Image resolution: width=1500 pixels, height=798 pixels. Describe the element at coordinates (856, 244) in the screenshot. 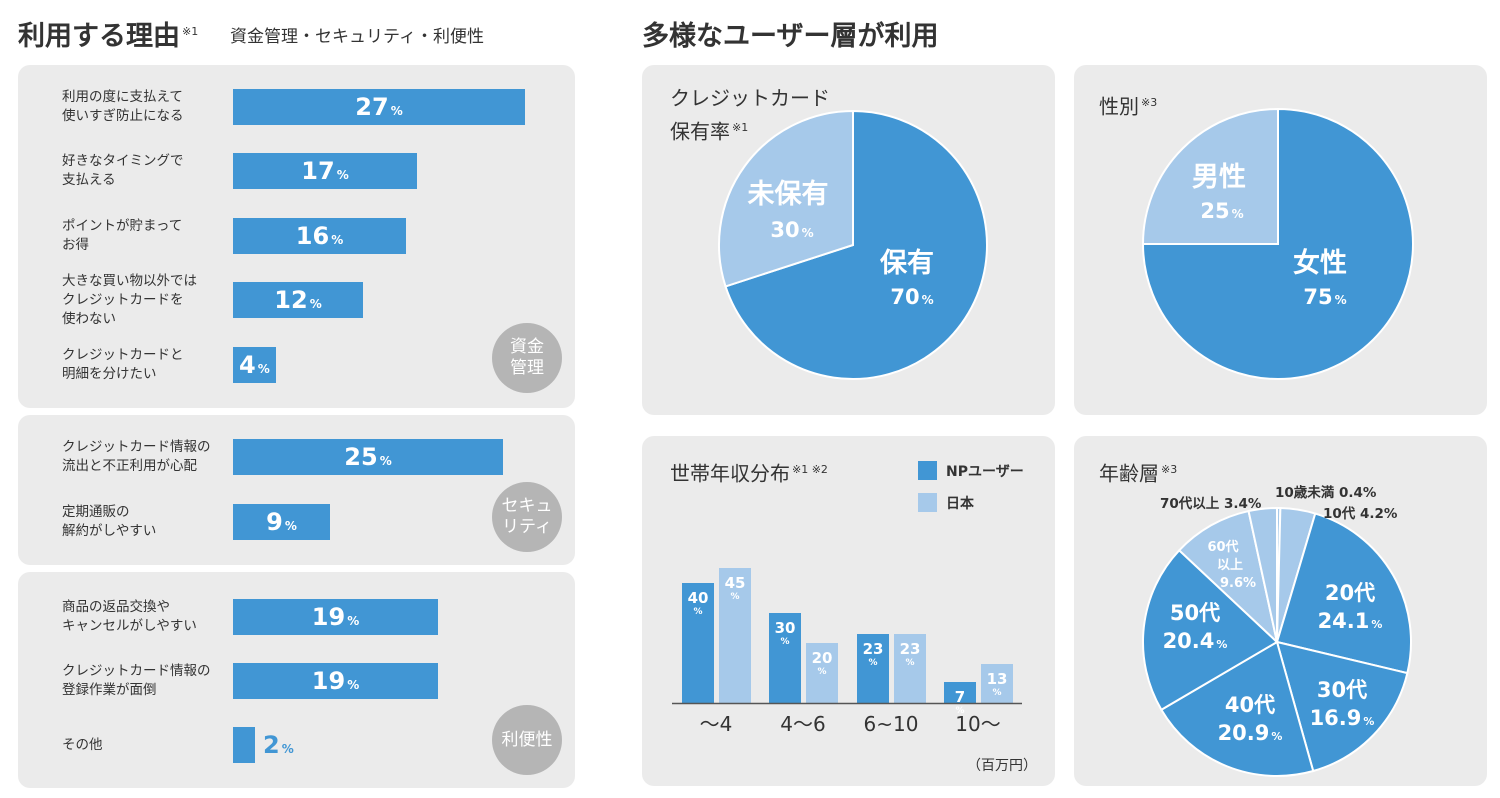

I see `slice-owned` at that location.